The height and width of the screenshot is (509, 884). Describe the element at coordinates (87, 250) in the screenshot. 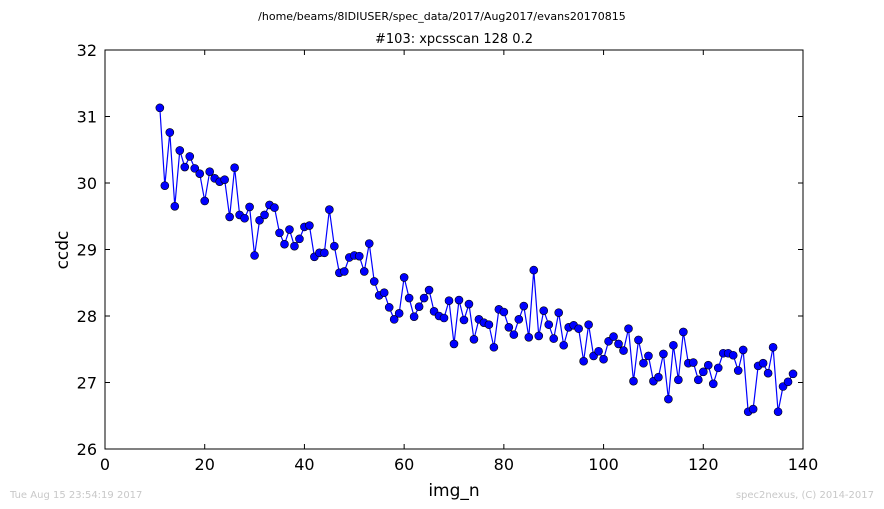

I see `y-tick-label: 29` at that location.